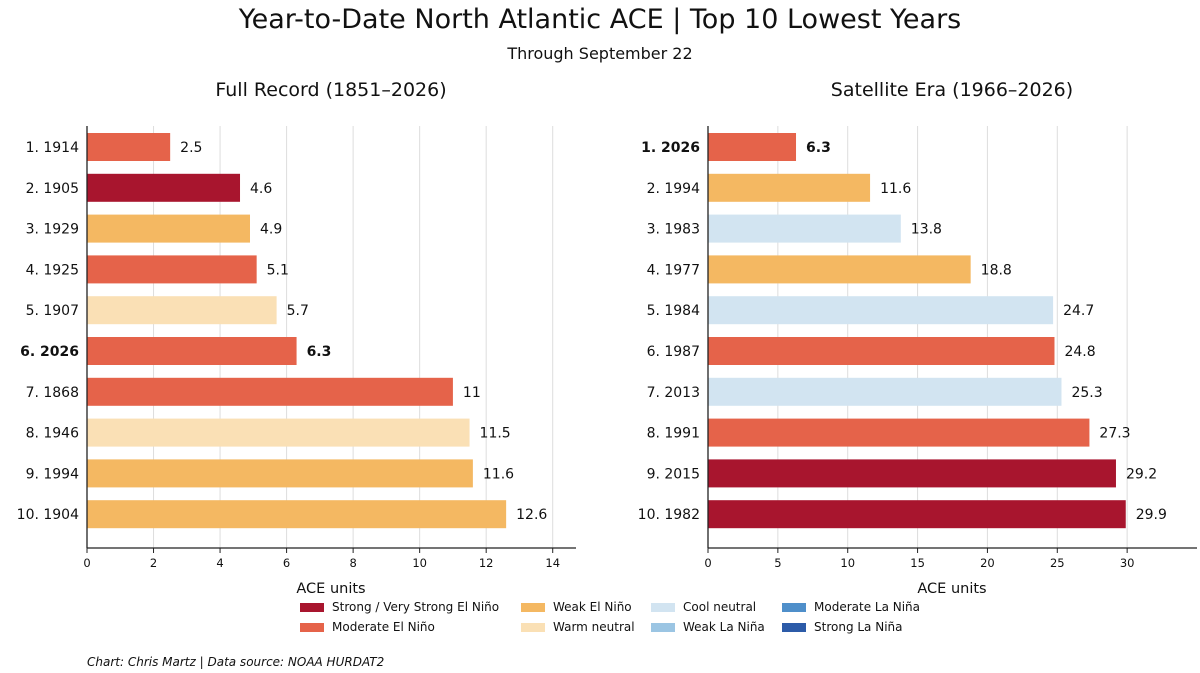 This screenshot has height=673, width=1200. I want to click on bar-category-label: 3. 1983, so click(673, 230).